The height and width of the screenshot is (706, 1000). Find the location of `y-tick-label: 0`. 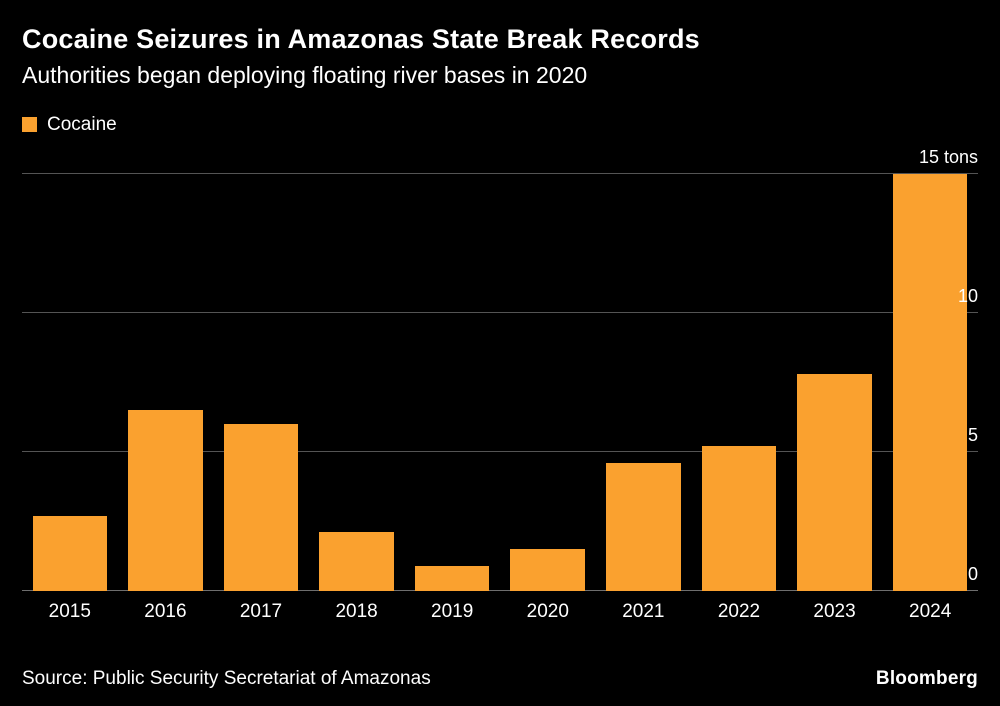

y-tick-label: 0 is located at coordinates (972, 573).